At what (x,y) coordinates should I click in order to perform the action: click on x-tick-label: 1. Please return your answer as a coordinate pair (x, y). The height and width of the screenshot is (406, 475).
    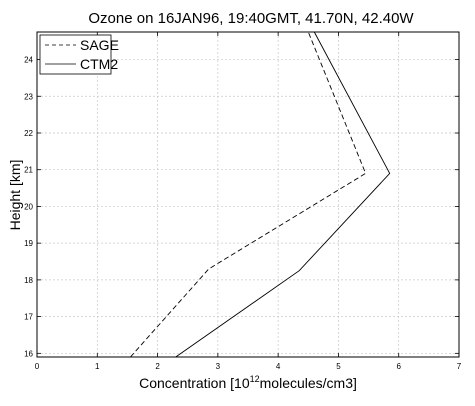
    Looking at the image, I should click on (97, 366).